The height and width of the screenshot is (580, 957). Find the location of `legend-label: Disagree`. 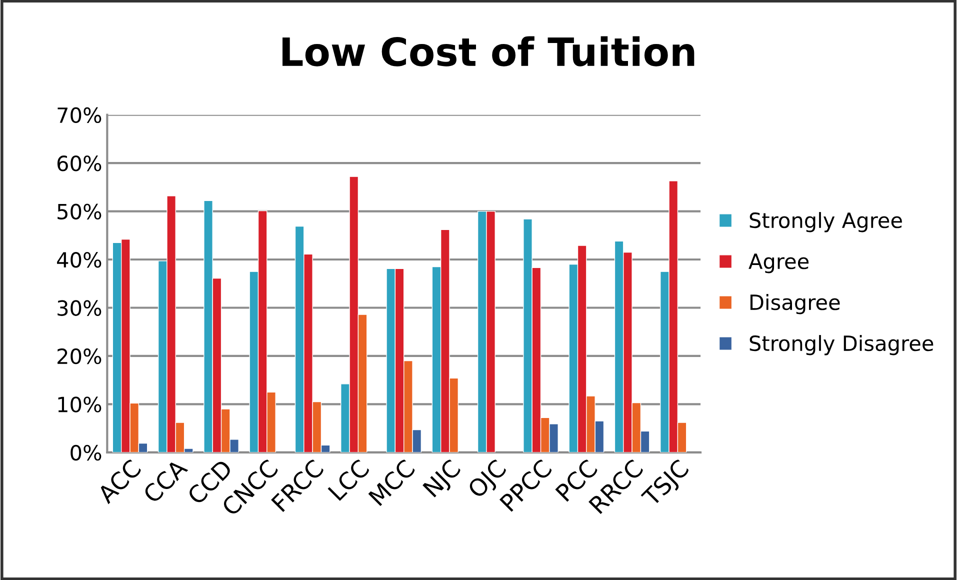

legend-label: Disagree is located at coordinates (795, 304).